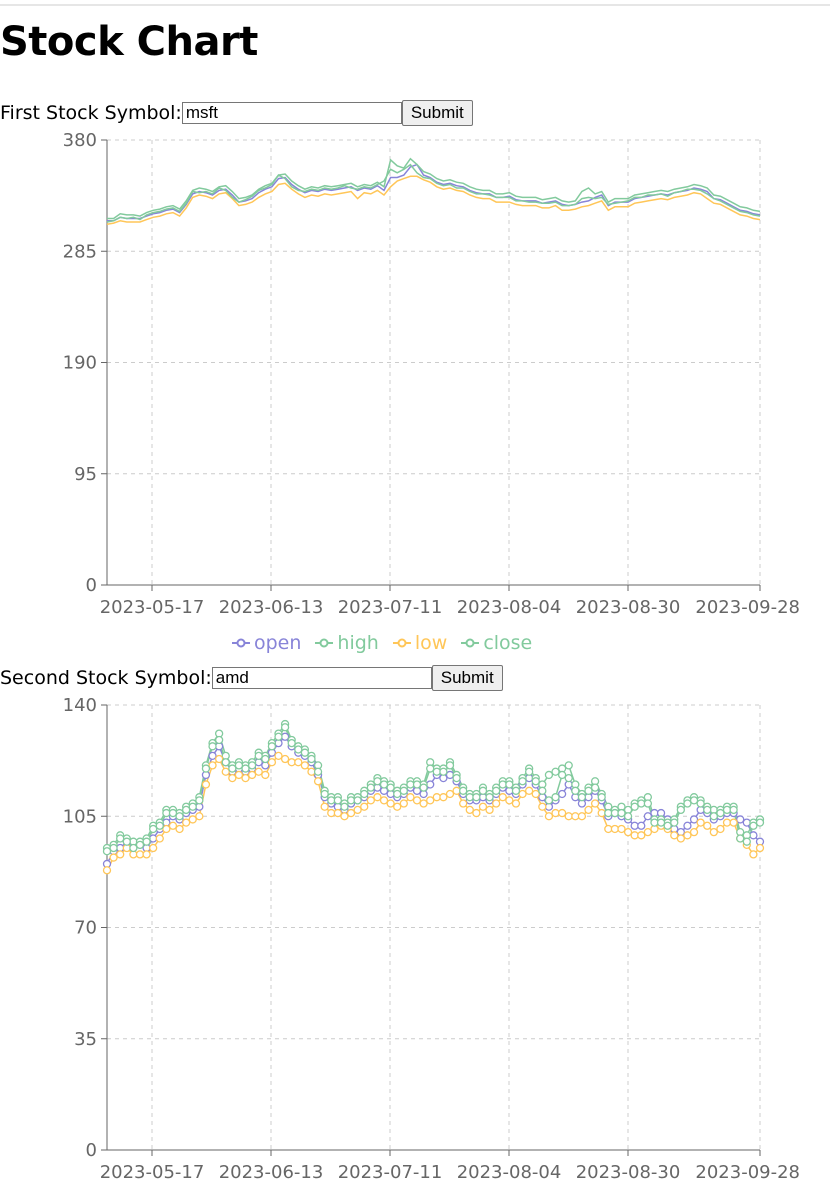 The height and width of the screenshot is (1192, 830). I want to click on y-tick-label: 190, so click(80, 363).